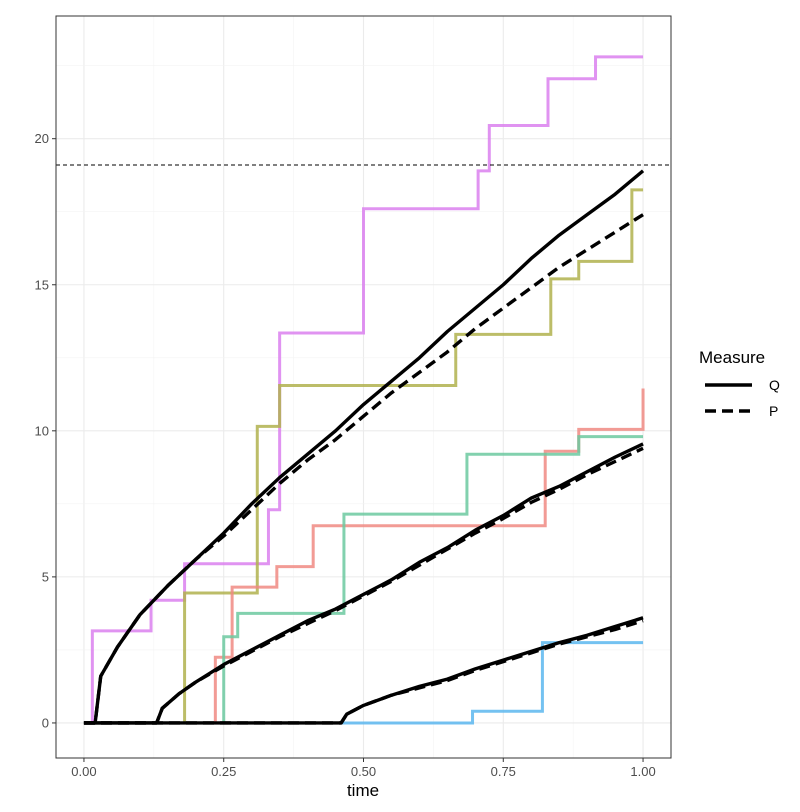 The height and width of the screenshot is (812, 800). I want to click on legend-entries: QP, so click(742, 398).